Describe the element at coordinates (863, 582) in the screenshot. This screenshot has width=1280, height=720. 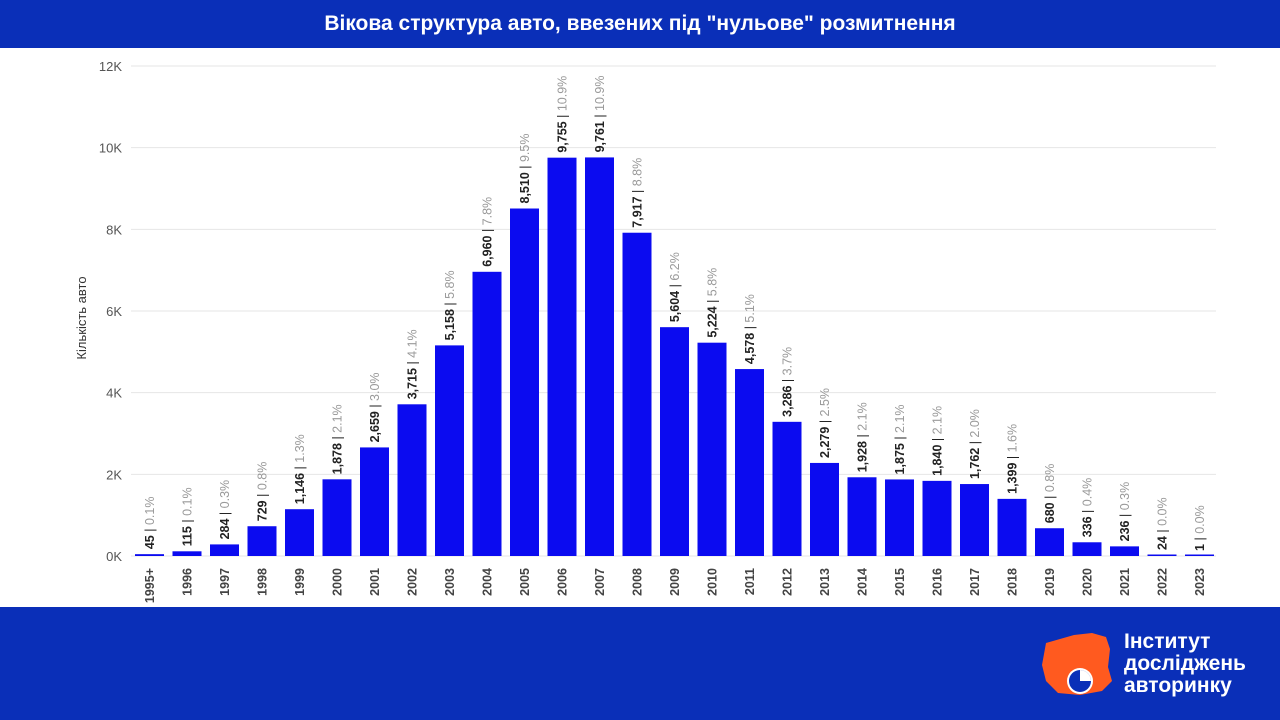
I see `x-tick-label: 2014` at that location.